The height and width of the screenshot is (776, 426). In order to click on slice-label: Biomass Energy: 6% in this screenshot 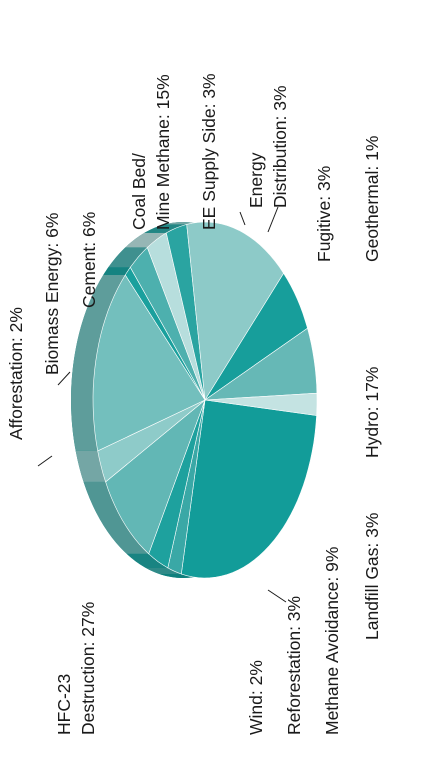, I will do `click(52, 294)`.